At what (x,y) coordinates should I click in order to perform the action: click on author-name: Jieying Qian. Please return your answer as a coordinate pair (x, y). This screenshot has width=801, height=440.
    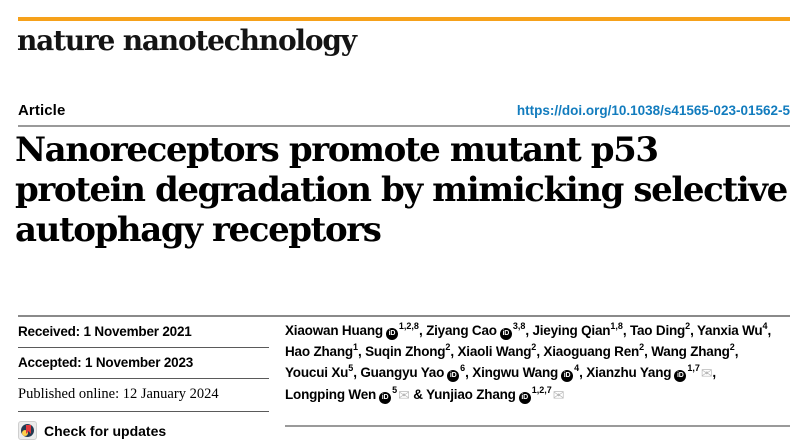
    Looking at the image, I should click on (571, 330).